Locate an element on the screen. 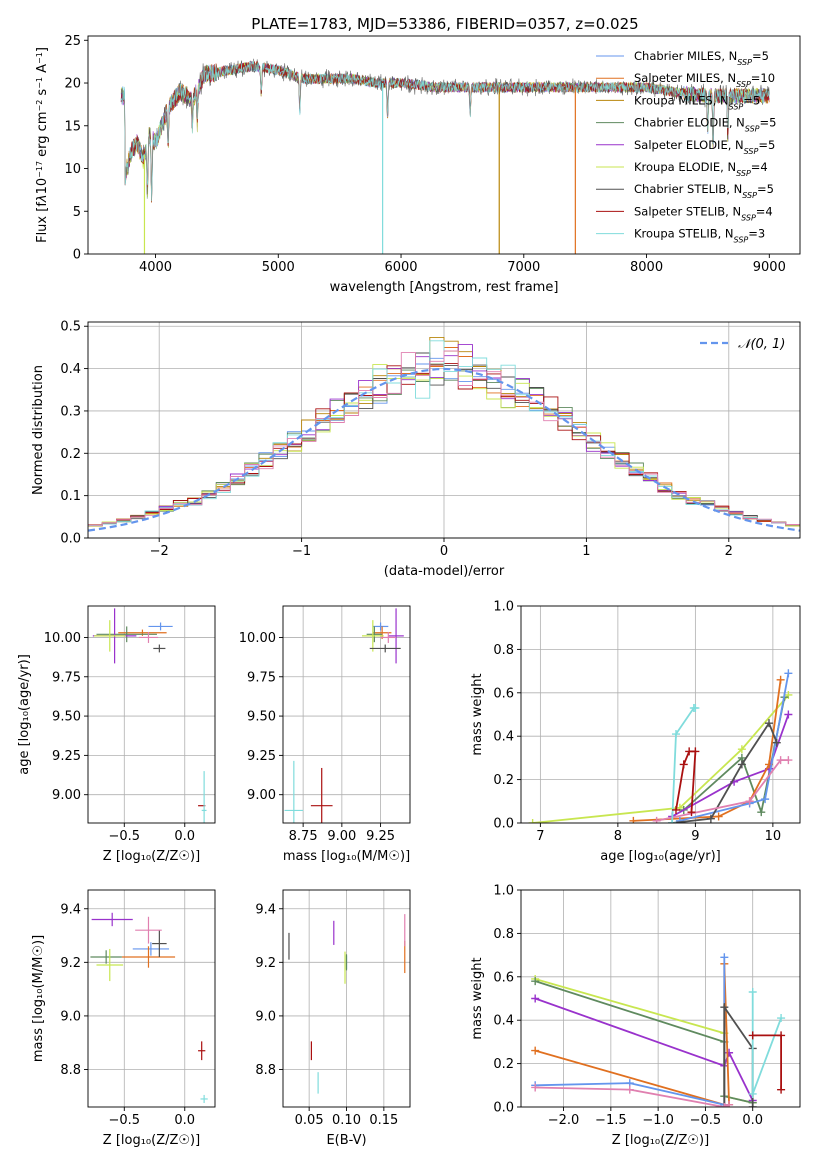  x-tick-label: 8000 is located at coordinates (646, 267).